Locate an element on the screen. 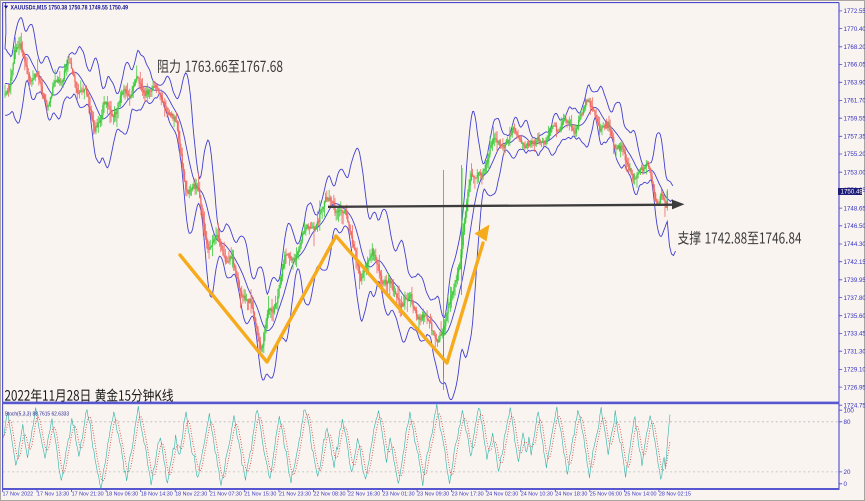 Image resolution: width=865 pixels, height=501 pixels. svg-text: 100 is located at coordinates (849, 410).